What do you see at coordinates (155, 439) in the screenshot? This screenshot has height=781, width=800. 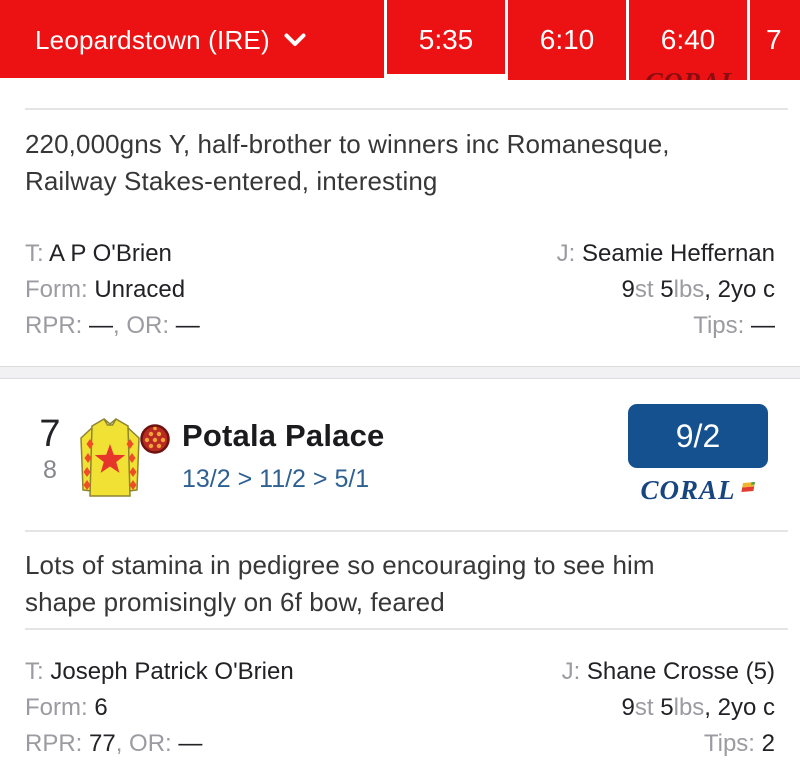 I see `jockey-cap` at bounding box center [155, 439].